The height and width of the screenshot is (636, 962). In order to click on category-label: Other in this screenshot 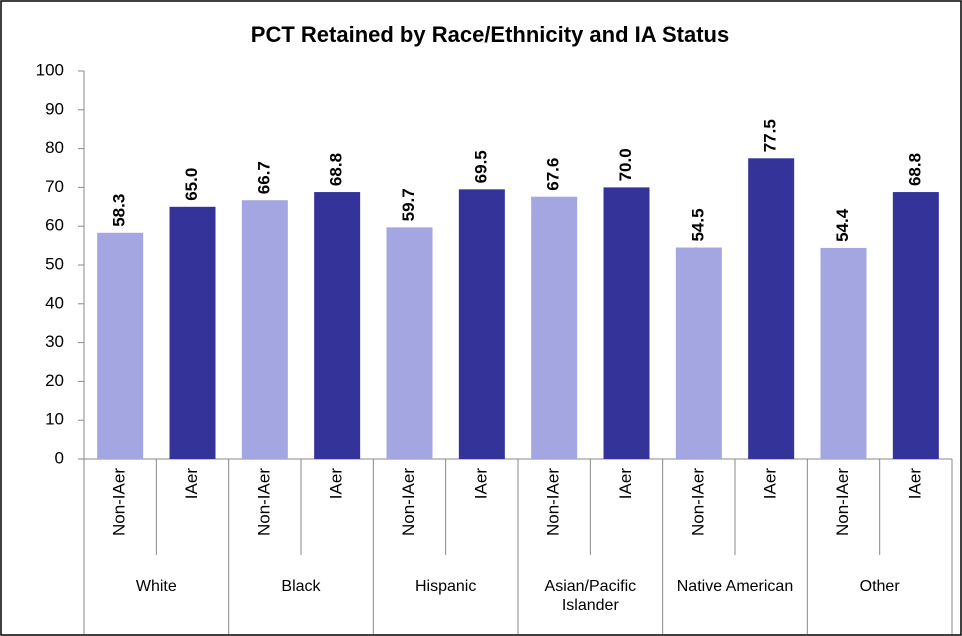, I will do `click(879, 586)`.